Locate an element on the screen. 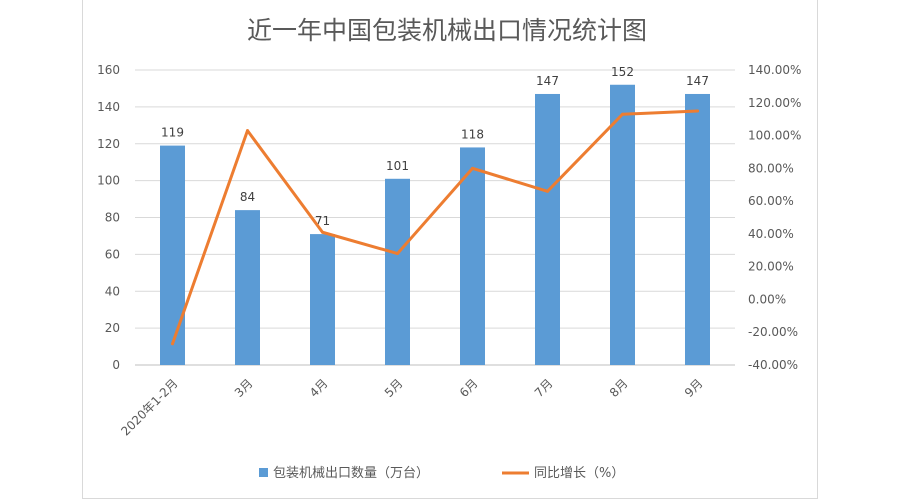 The height and width of the screenshot is (500, 900). bar-data-label: 101 is located at coordinates (397, 166).